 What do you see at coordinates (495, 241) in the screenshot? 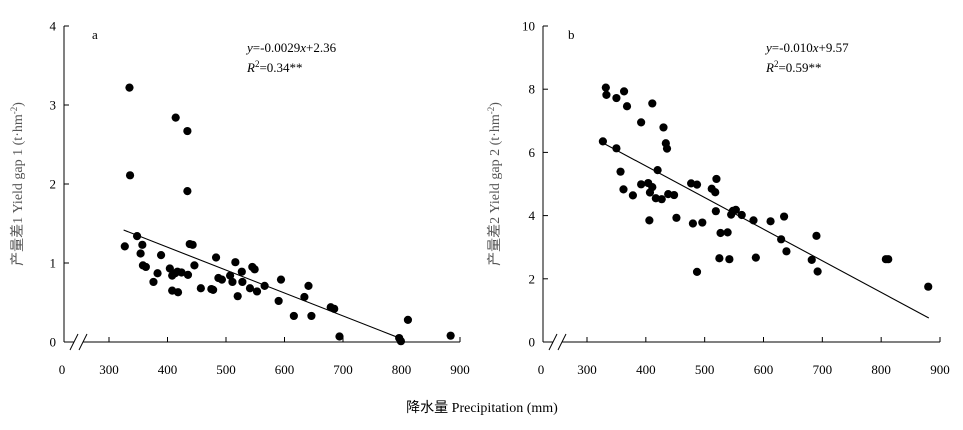
I see `y-axis-title-cn: 产量差2` at bounding box center [495, 241].